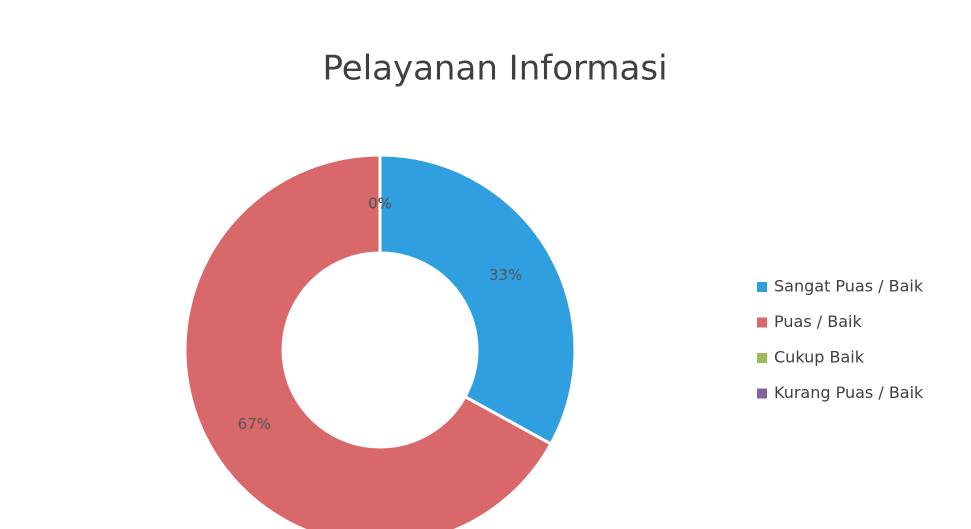 The image size is (971, 529). I want to click on donut-slice, so click(477, 299).